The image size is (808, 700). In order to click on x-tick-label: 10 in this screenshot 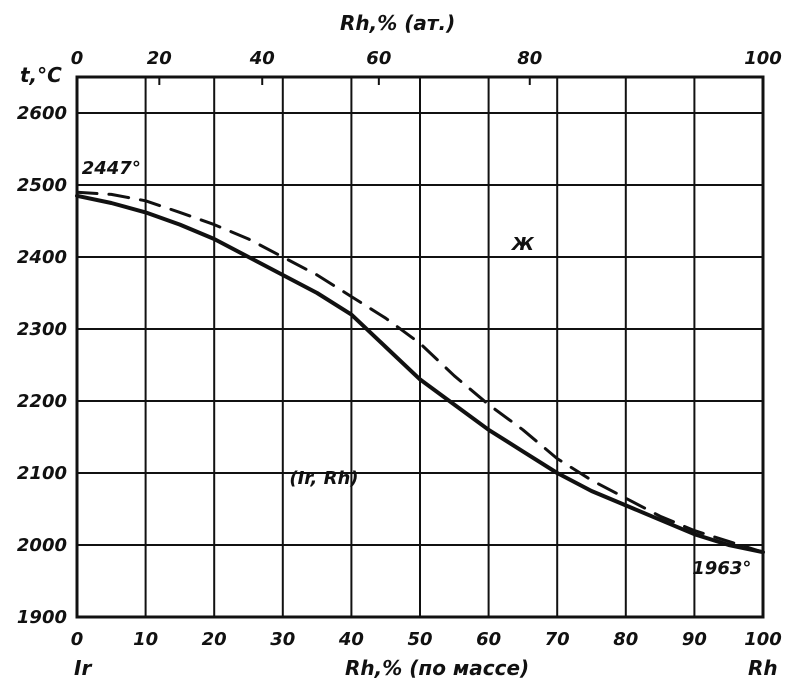, I will do `click(145, 639)`.